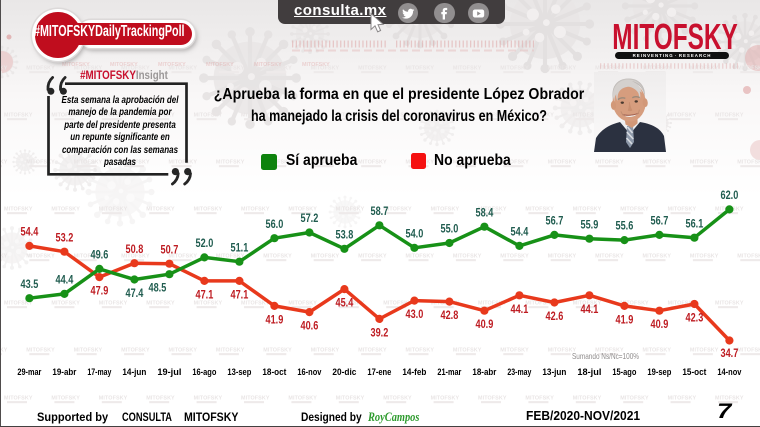 This screenshot has width=760, height=427. I want to click on svg-text: 18-oct, so click(274, 372).